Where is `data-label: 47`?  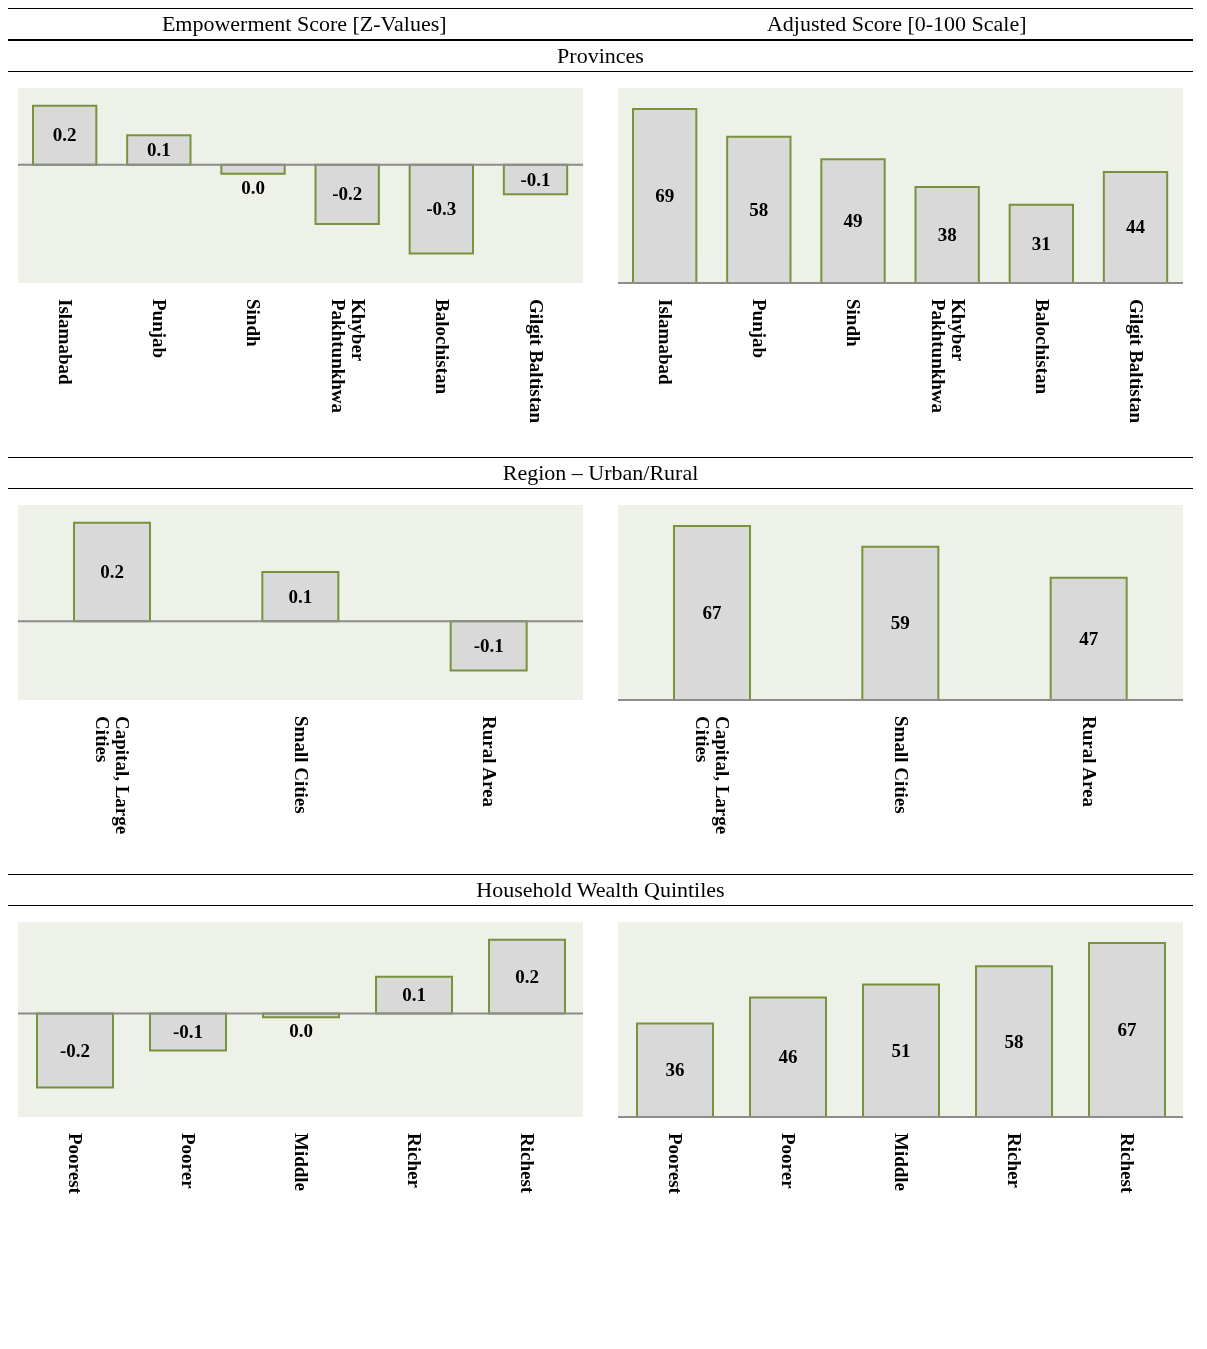
data-label: 47 is located at coordinates (1089, 638).